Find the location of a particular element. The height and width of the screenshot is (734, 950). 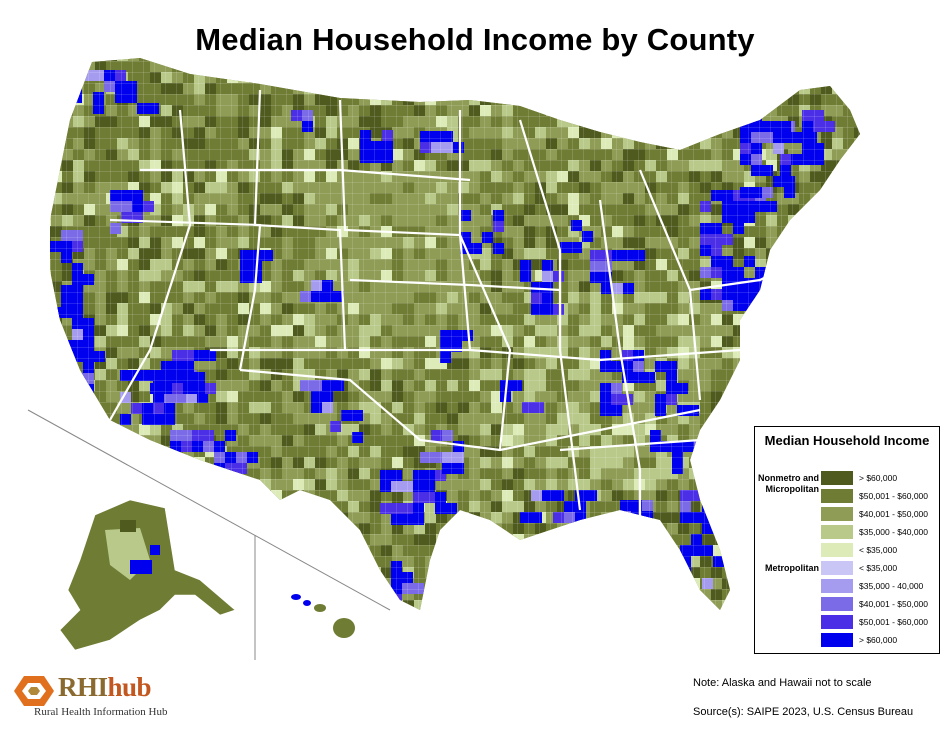

legend-group-label-nonmetro: Nonmetro and Micropolitan is located at coordinates (788, 483).